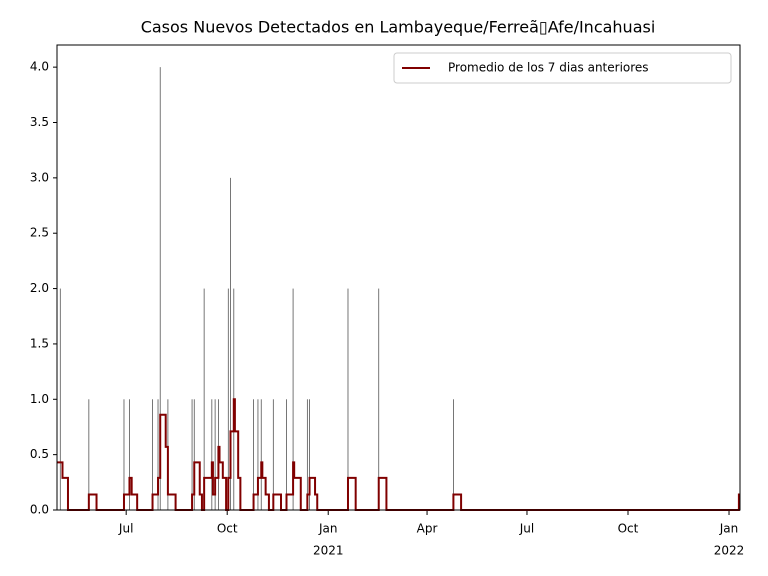 The width and height of the screenshot is (768, 576). I want to click on legend-box, so click(562, 68).